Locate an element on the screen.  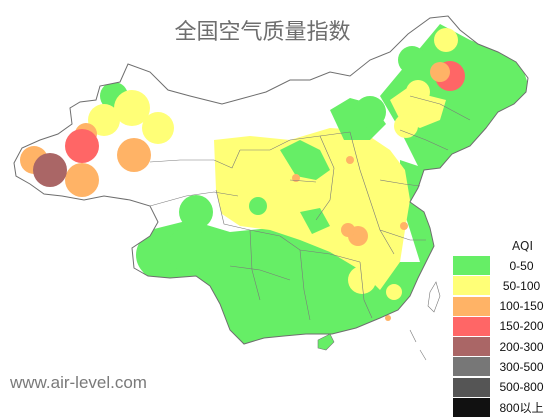
legend-item: 0-50 is located at coordinates (503, 265).